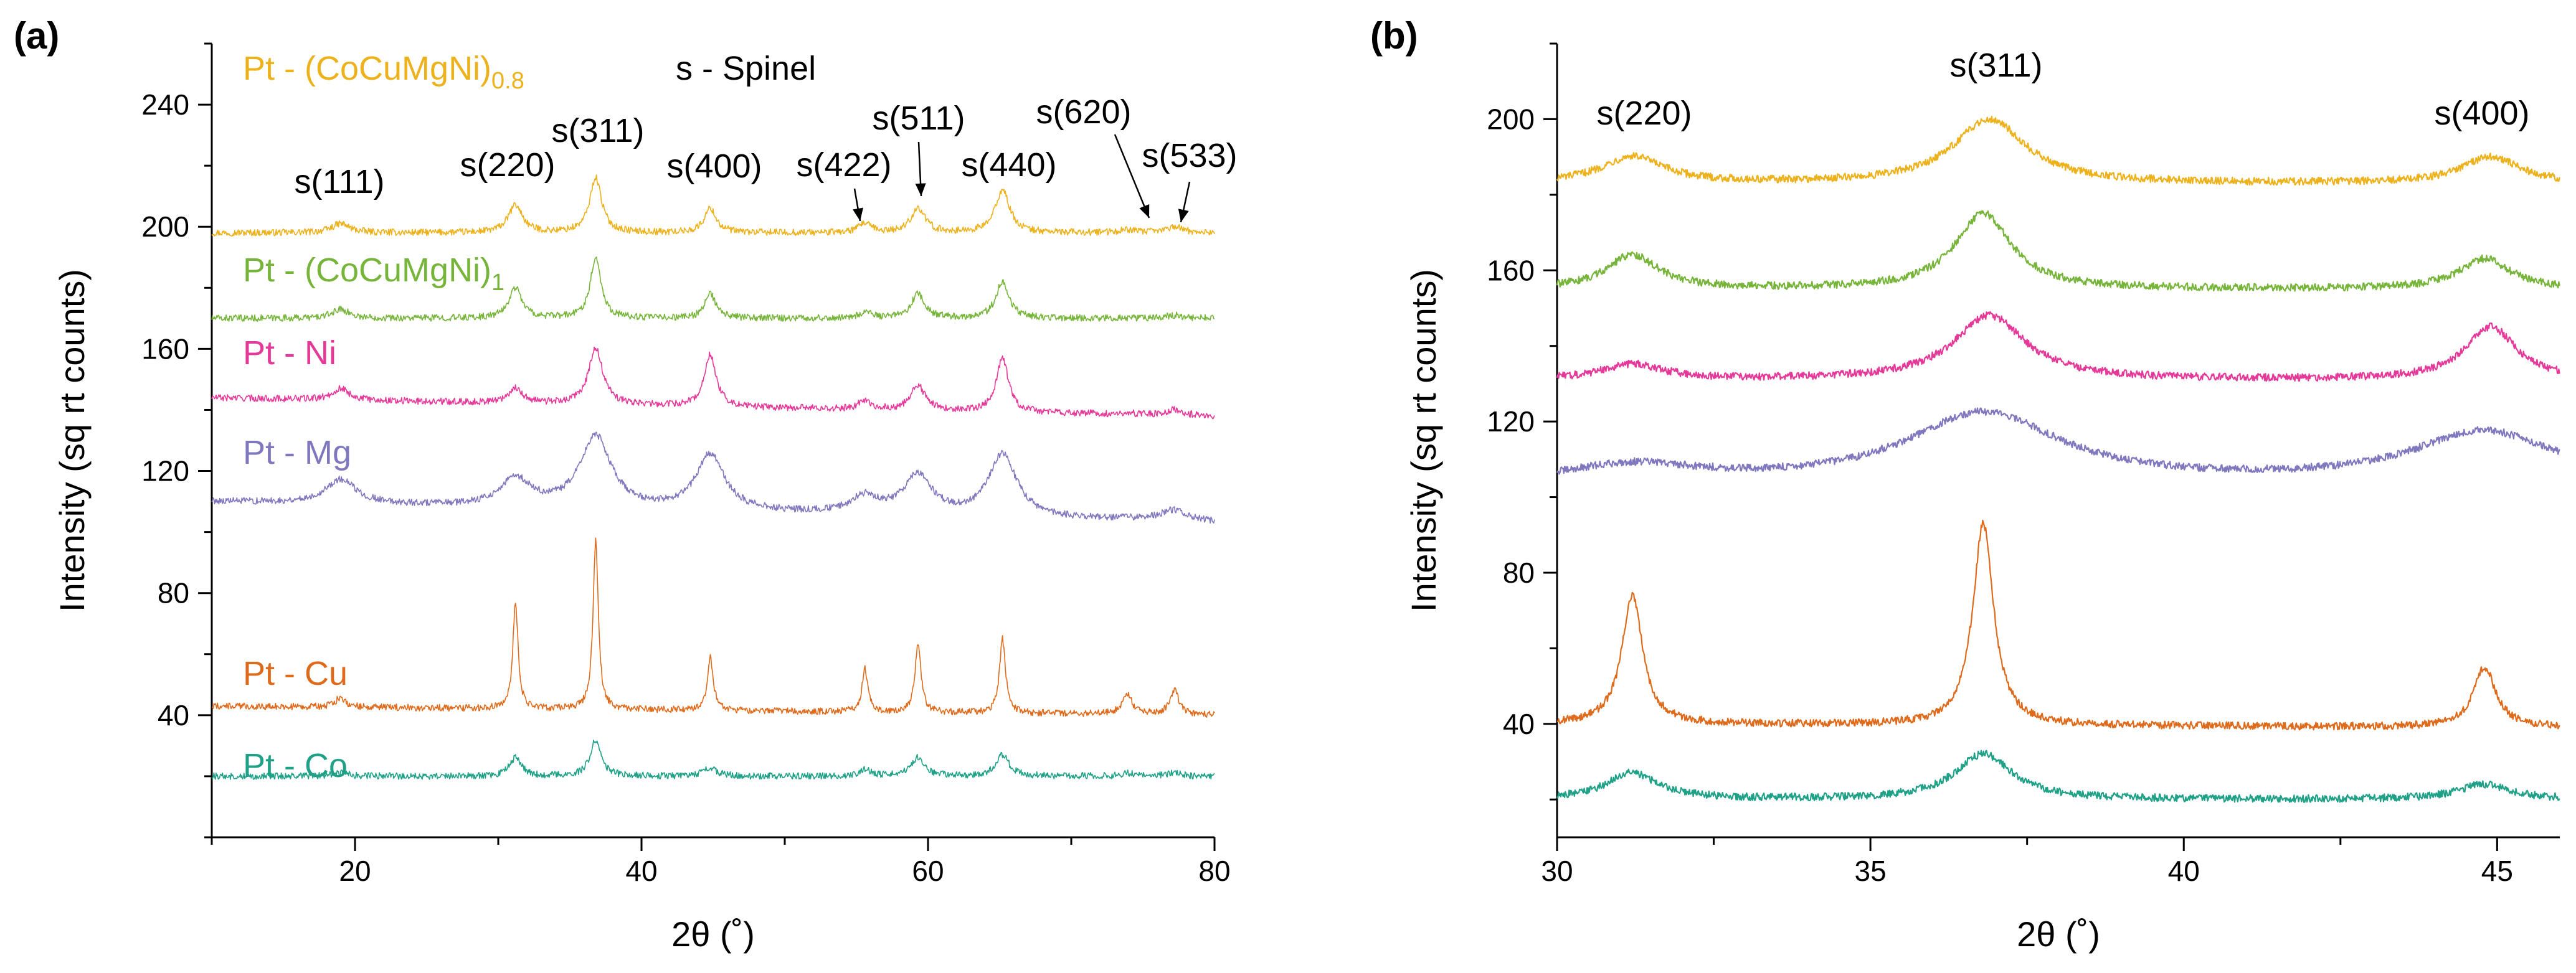 The height and width of the screenshot is (973, 2576). I want to click on panel-letter: (b), so click(1394, 36).